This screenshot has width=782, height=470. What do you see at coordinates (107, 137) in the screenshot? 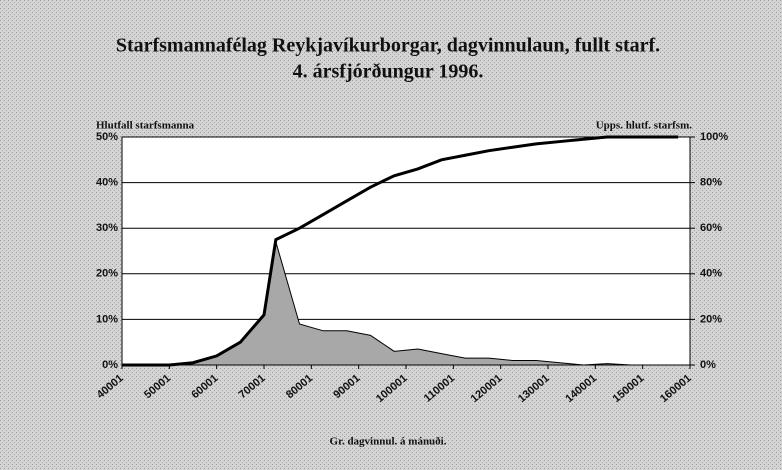
I see `y-tick-label: 50%` at bounding box center [107, 137].